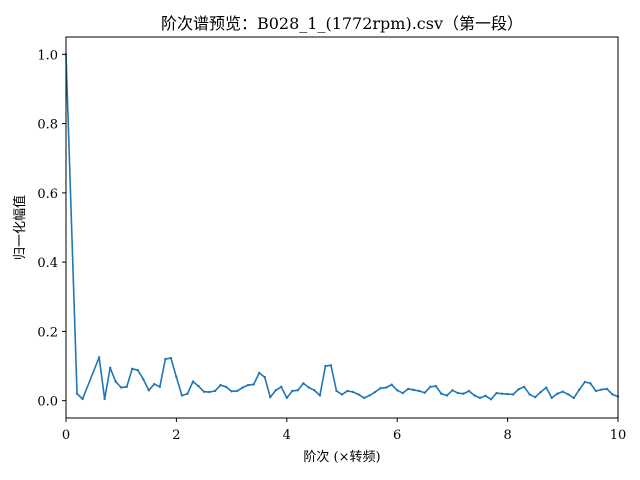  Describe the element at coordinates (507, 435) in the screenshot. I see `x-tick-label: 8` at that location.